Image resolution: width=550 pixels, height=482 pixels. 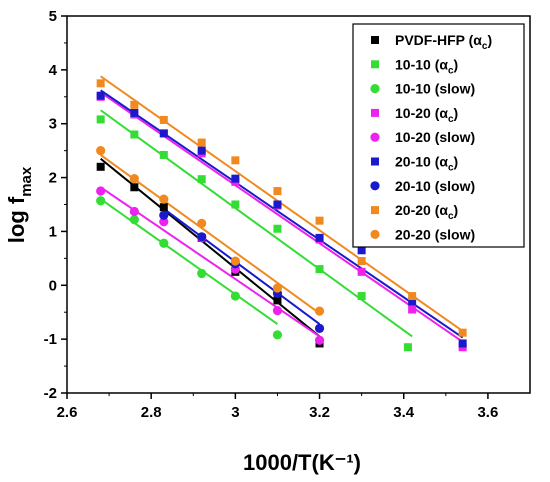 What do you see at coordinates (235, 412) in the screenshot?
I see `x-tick-label: 3` at bounding box center [235, 412].